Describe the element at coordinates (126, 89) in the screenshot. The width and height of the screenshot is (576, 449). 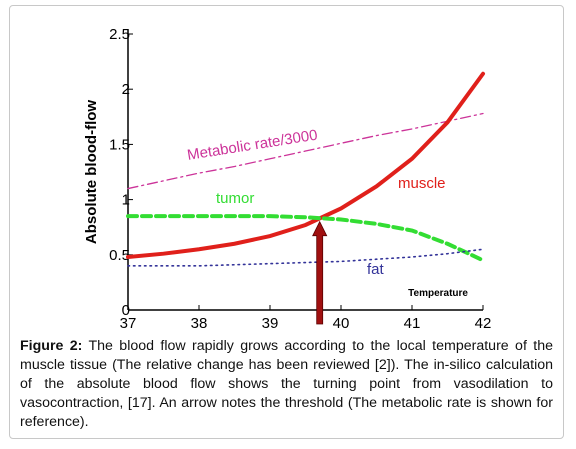
I see `y-tick-label: 2` at that location.